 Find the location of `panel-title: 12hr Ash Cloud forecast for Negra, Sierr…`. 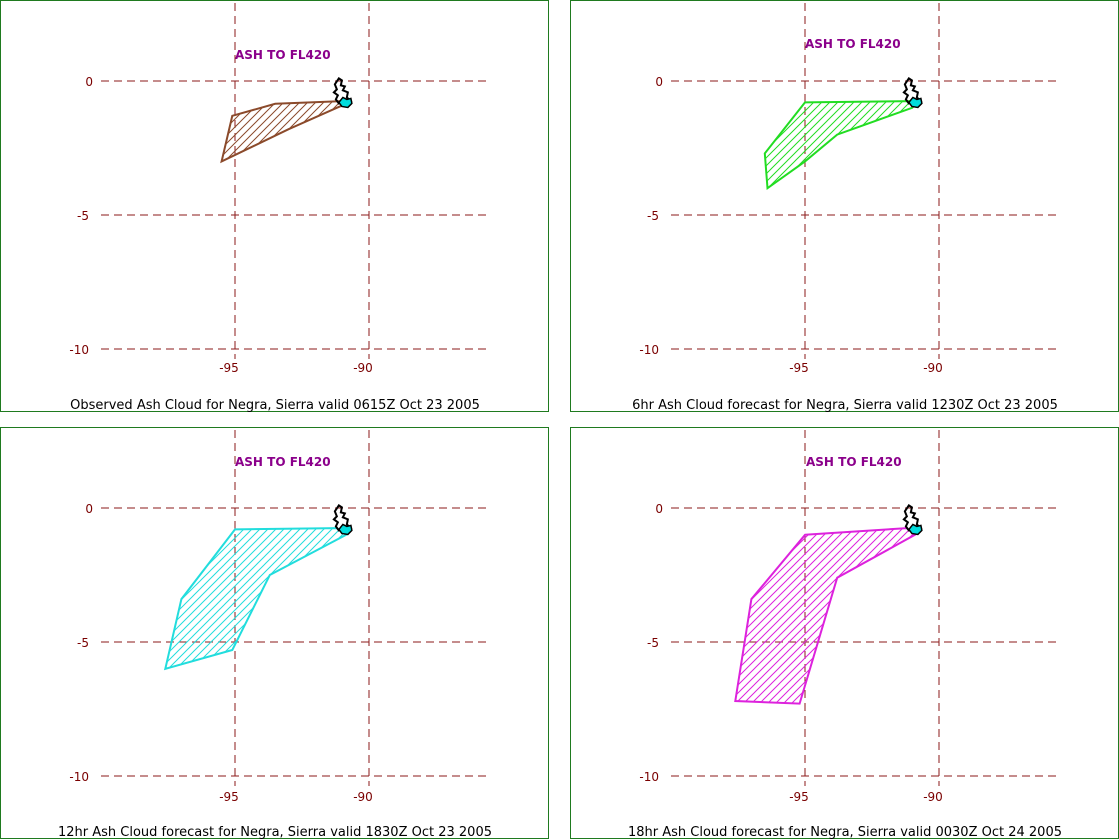

panel-title: 12hr Ash Cloud forecast for Negra, Sierr… is located at coordinates (275, 832).